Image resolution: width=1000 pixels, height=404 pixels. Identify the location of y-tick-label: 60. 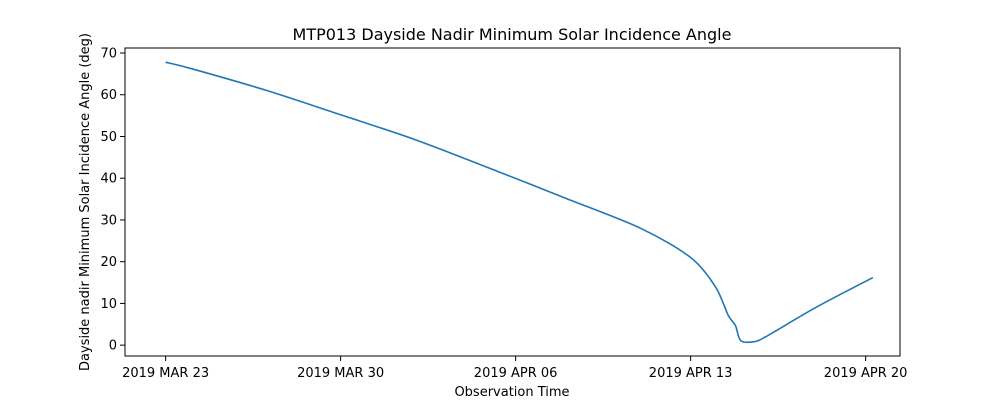
(108, 95).